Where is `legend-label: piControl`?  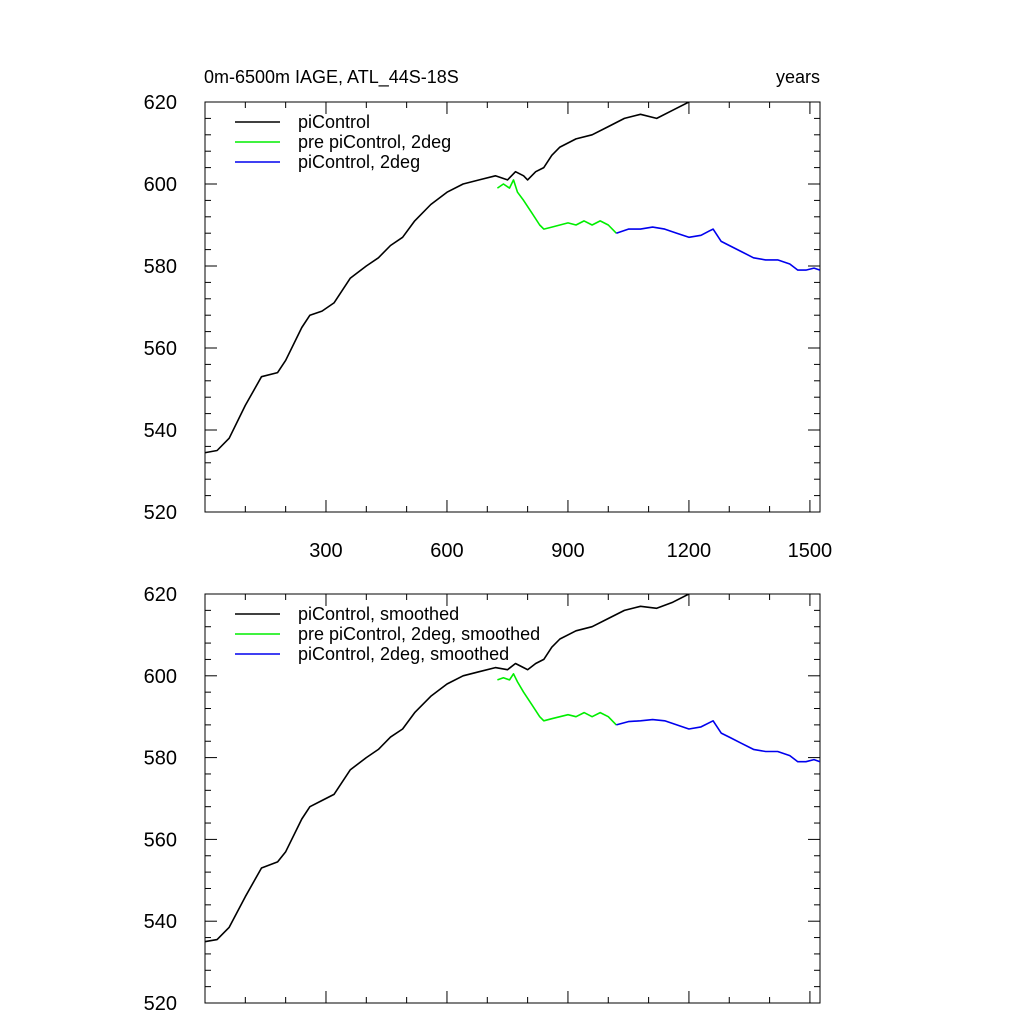
legend-label: piControl is located at coordinates (334, 122).